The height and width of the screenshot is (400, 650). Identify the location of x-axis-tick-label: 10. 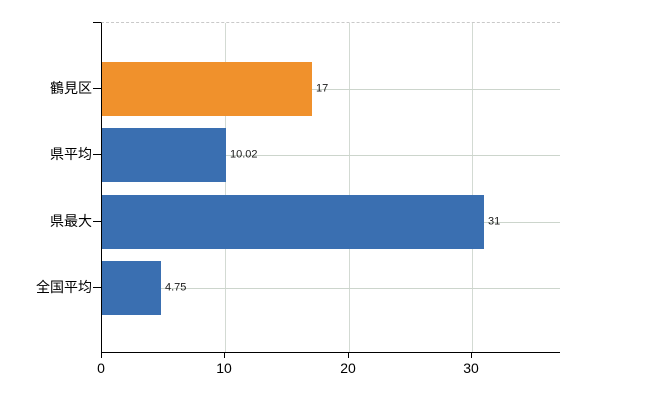
(224, 368).